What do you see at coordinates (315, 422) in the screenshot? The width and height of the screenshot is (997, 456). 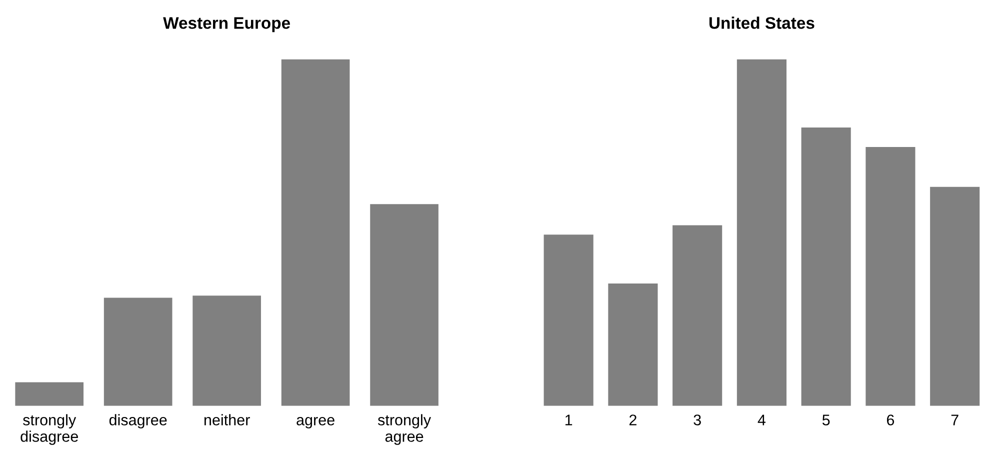 I see `x-tick-label: agree` at bounding box center [315, 422].